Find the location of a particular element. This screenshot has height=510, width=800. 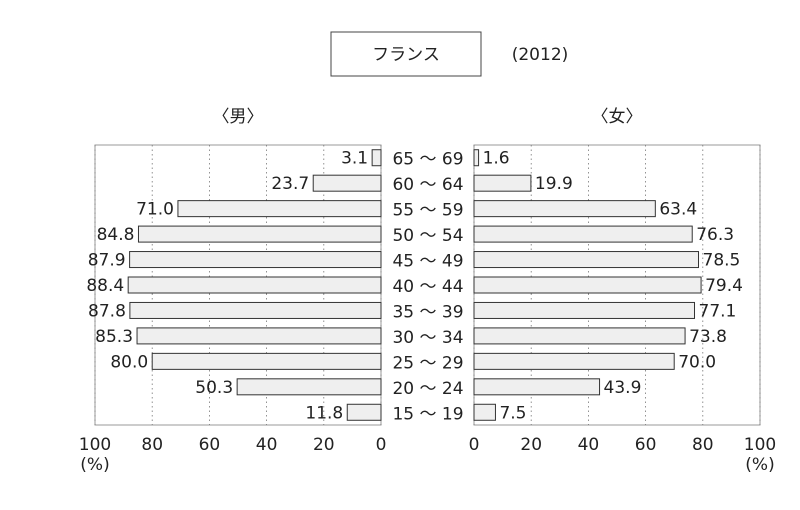

category-label: 20 〜 24 is located at coordinates (427, 389).